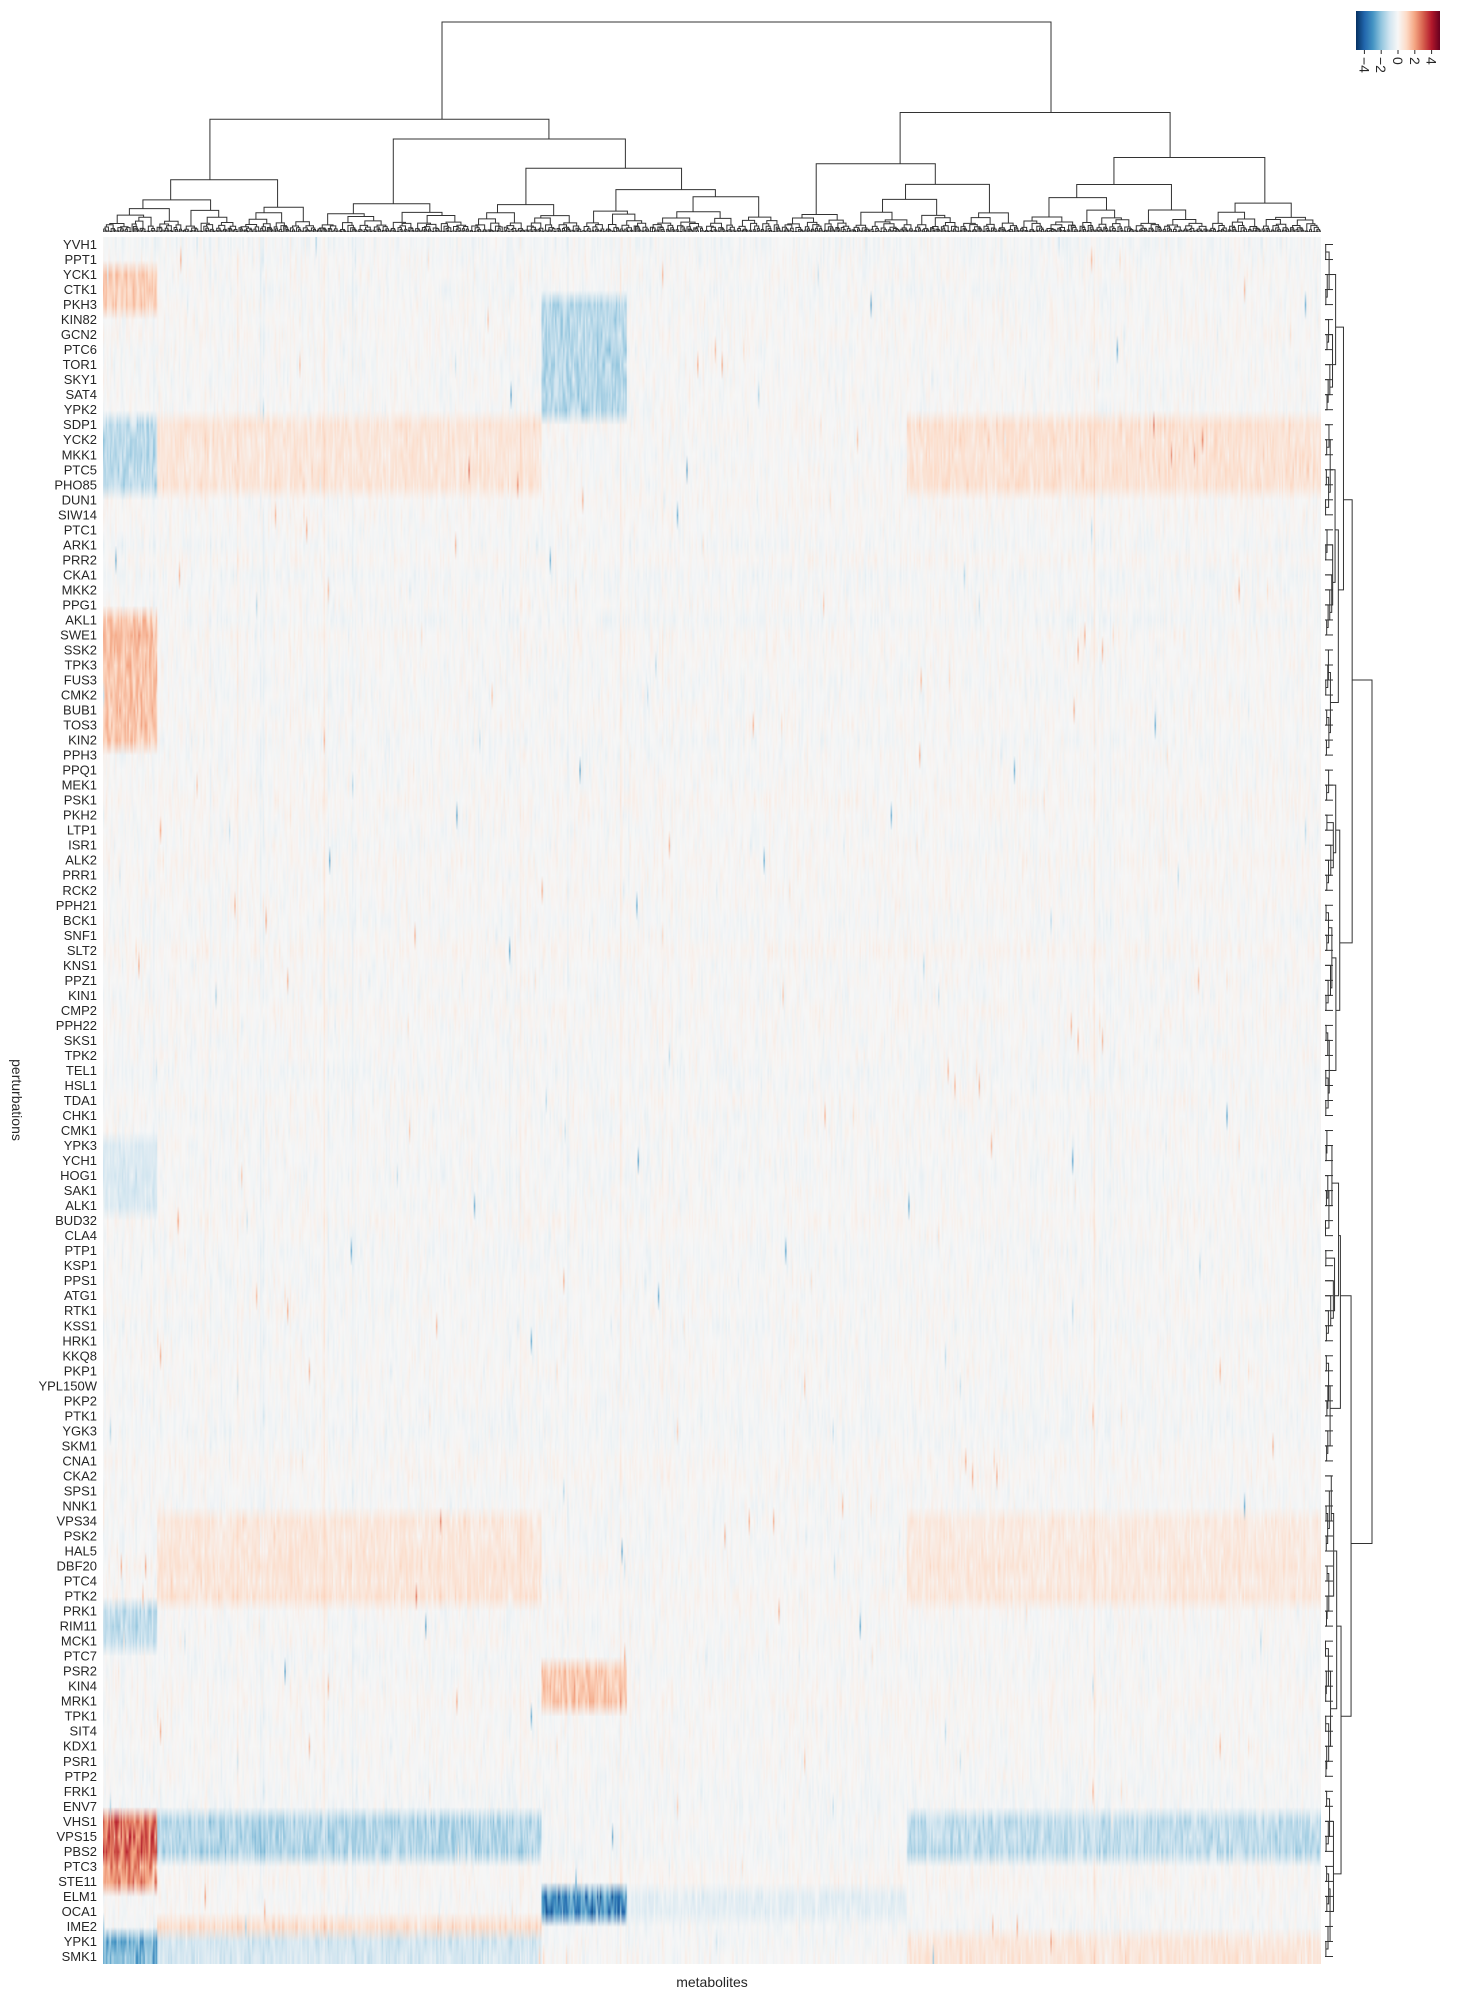 This screenshot has width=1462, height=2001. Describe the element at coordinates (80, 1280) in the screenshot. I see `row-label: PPS1` at that location.